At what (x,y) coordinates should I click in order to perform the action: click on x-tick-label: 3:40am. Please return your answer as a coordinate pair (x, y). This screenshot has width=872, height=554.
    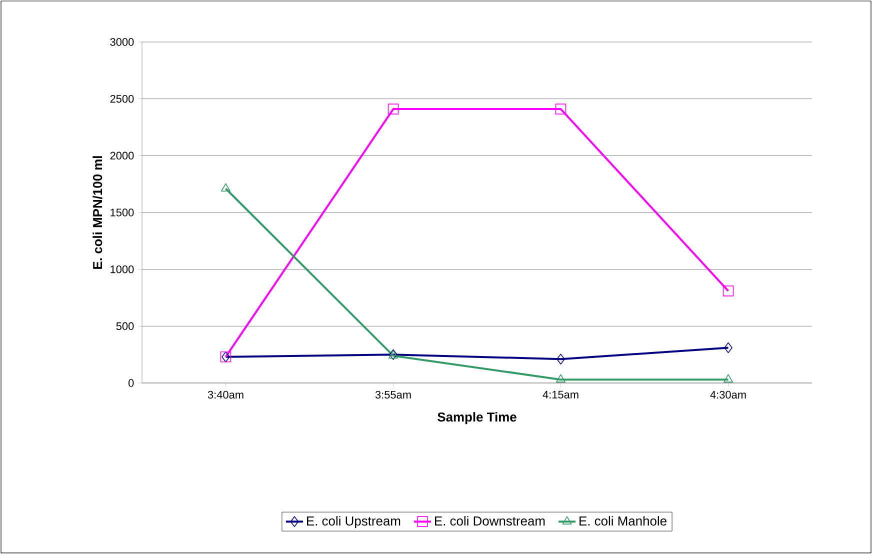
    Looking at the image, I should click on (226, 394).